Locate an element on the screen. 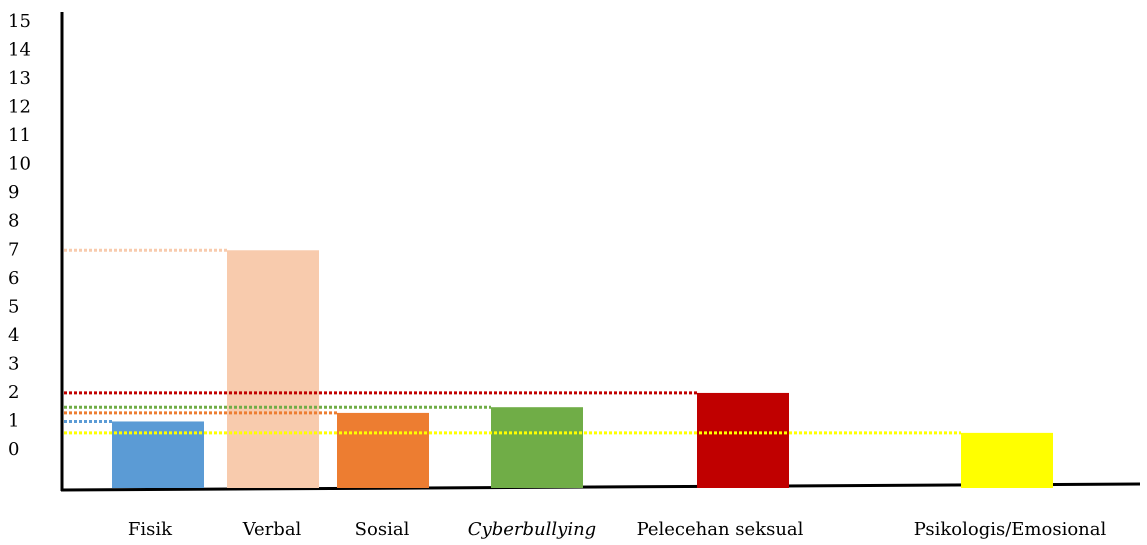 This screenshot has width=1147, height=545. x-tick-label: Sosial is located at coordinates (382, 529).